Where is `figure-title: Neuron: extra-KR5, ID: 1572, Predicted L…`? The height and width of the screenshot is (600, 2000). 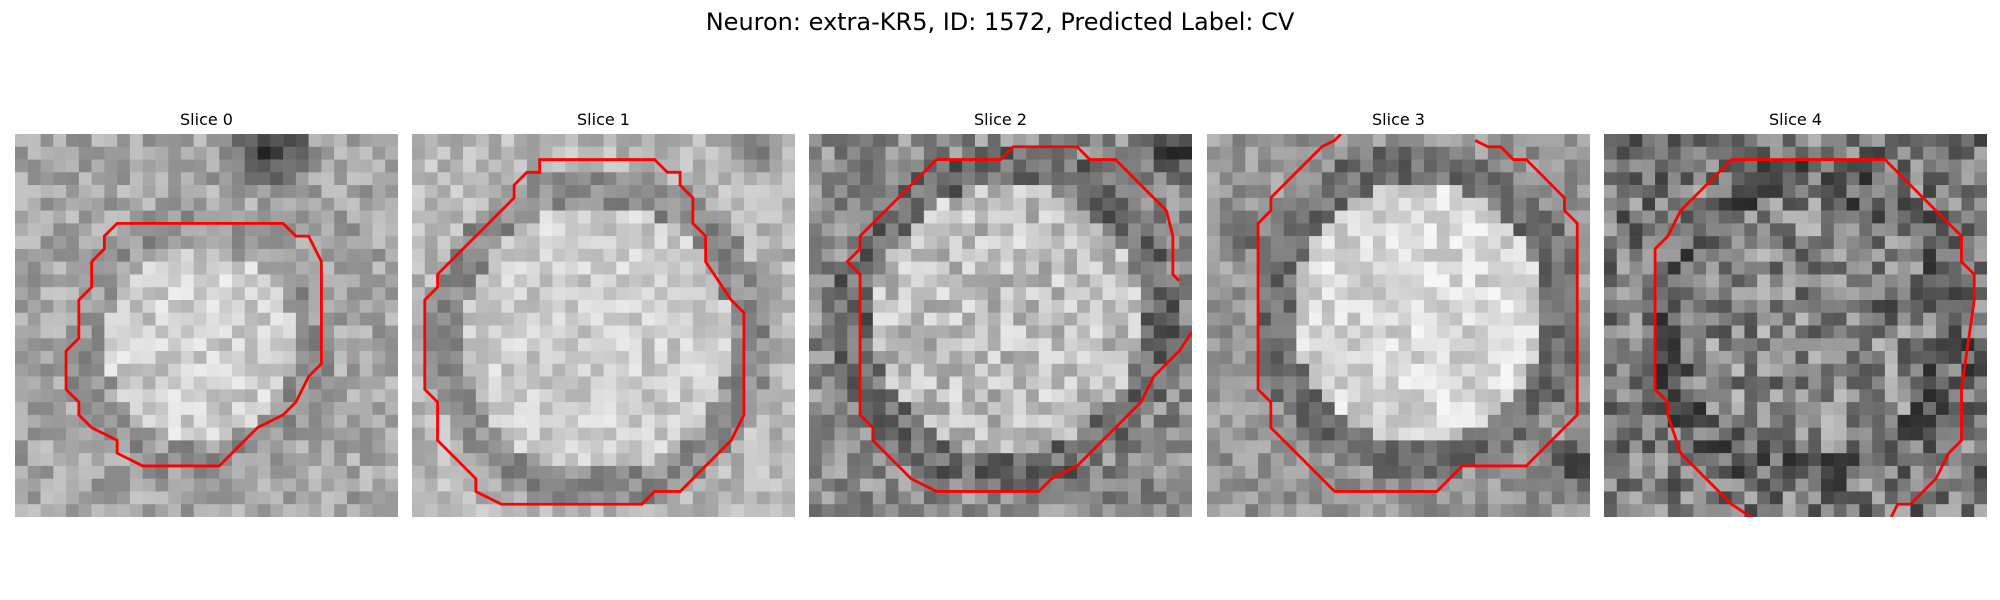
figure-title: Neuron: extra-KR5, ID: 1572, Predicted L… is located at coordinates (1000, 22).